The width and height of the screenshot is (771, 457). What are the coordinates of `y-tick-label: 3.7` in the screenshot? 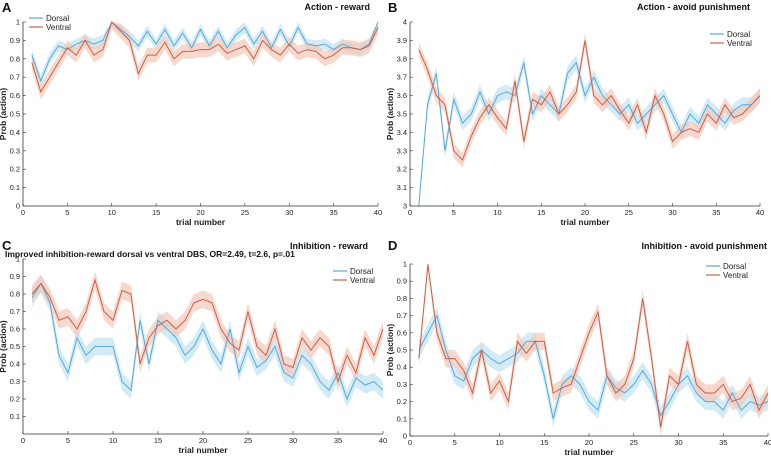 It's located at (402, 77).